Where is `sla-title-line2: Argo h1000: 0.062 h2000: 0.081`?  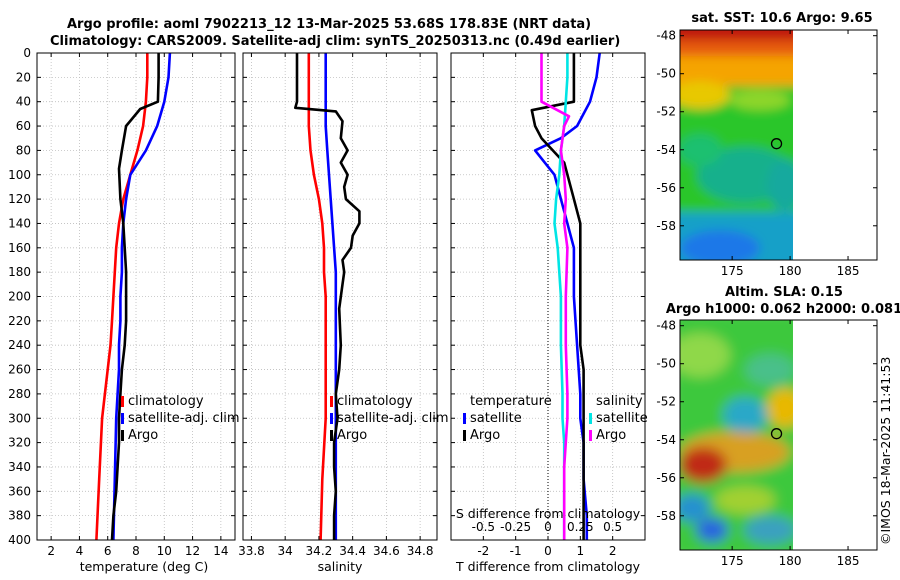
sla-title-line2: Argo h1000: 0.062 h2000: 0.081 is located at coordinates (783, 309).